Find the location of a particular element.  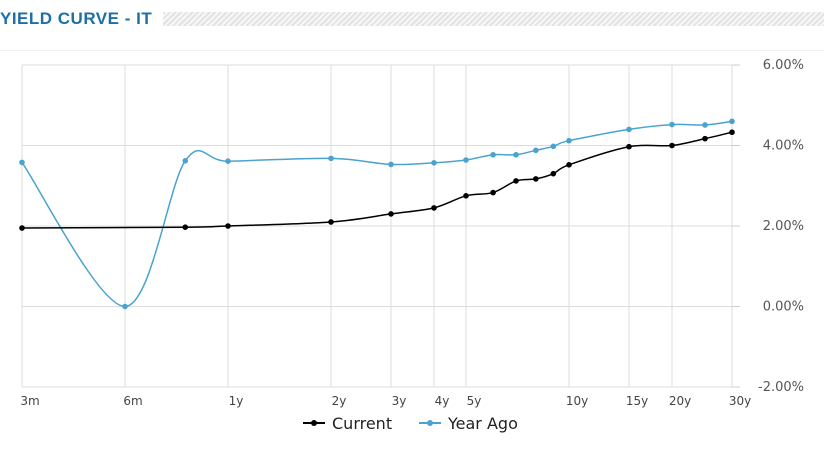

x-tick-label: 1y is located at coordinates (236, 401).